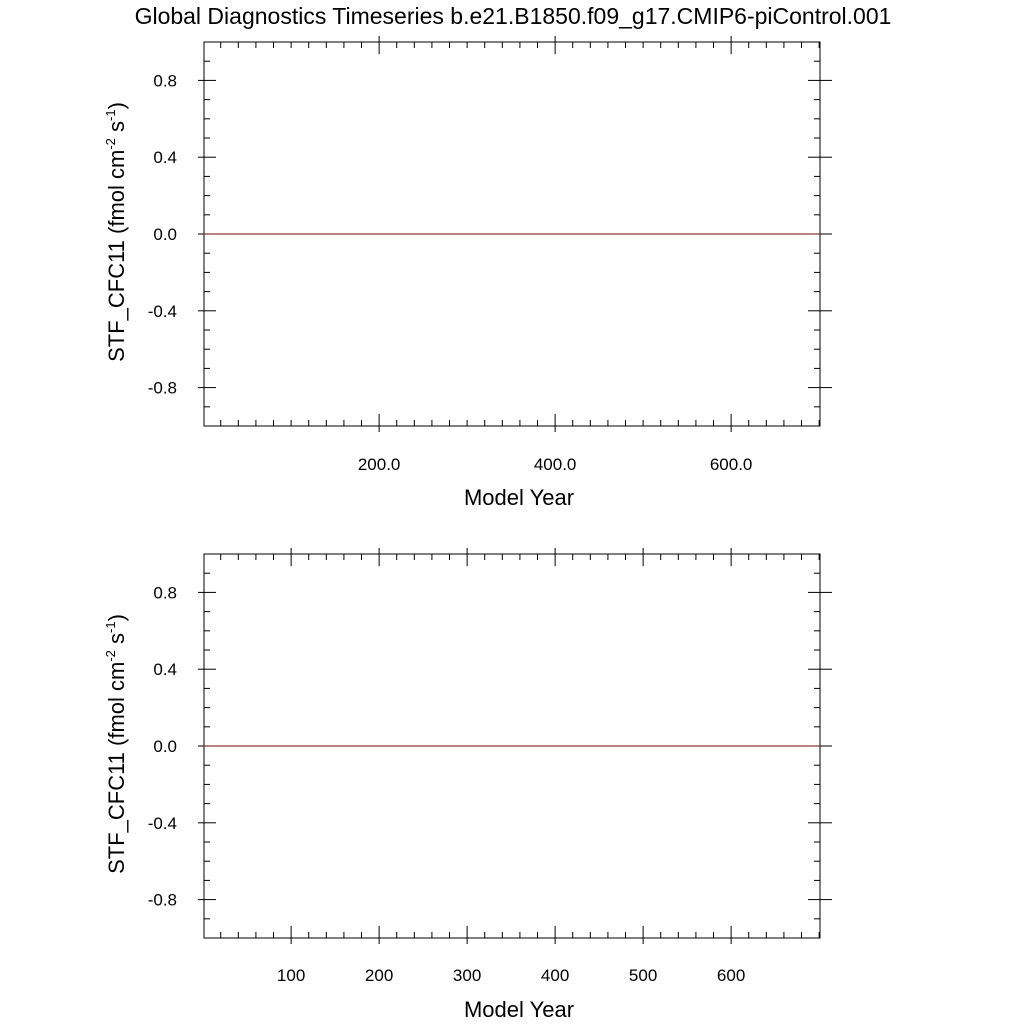  I want to click on x-tick-label: 100, so click(291, 975).